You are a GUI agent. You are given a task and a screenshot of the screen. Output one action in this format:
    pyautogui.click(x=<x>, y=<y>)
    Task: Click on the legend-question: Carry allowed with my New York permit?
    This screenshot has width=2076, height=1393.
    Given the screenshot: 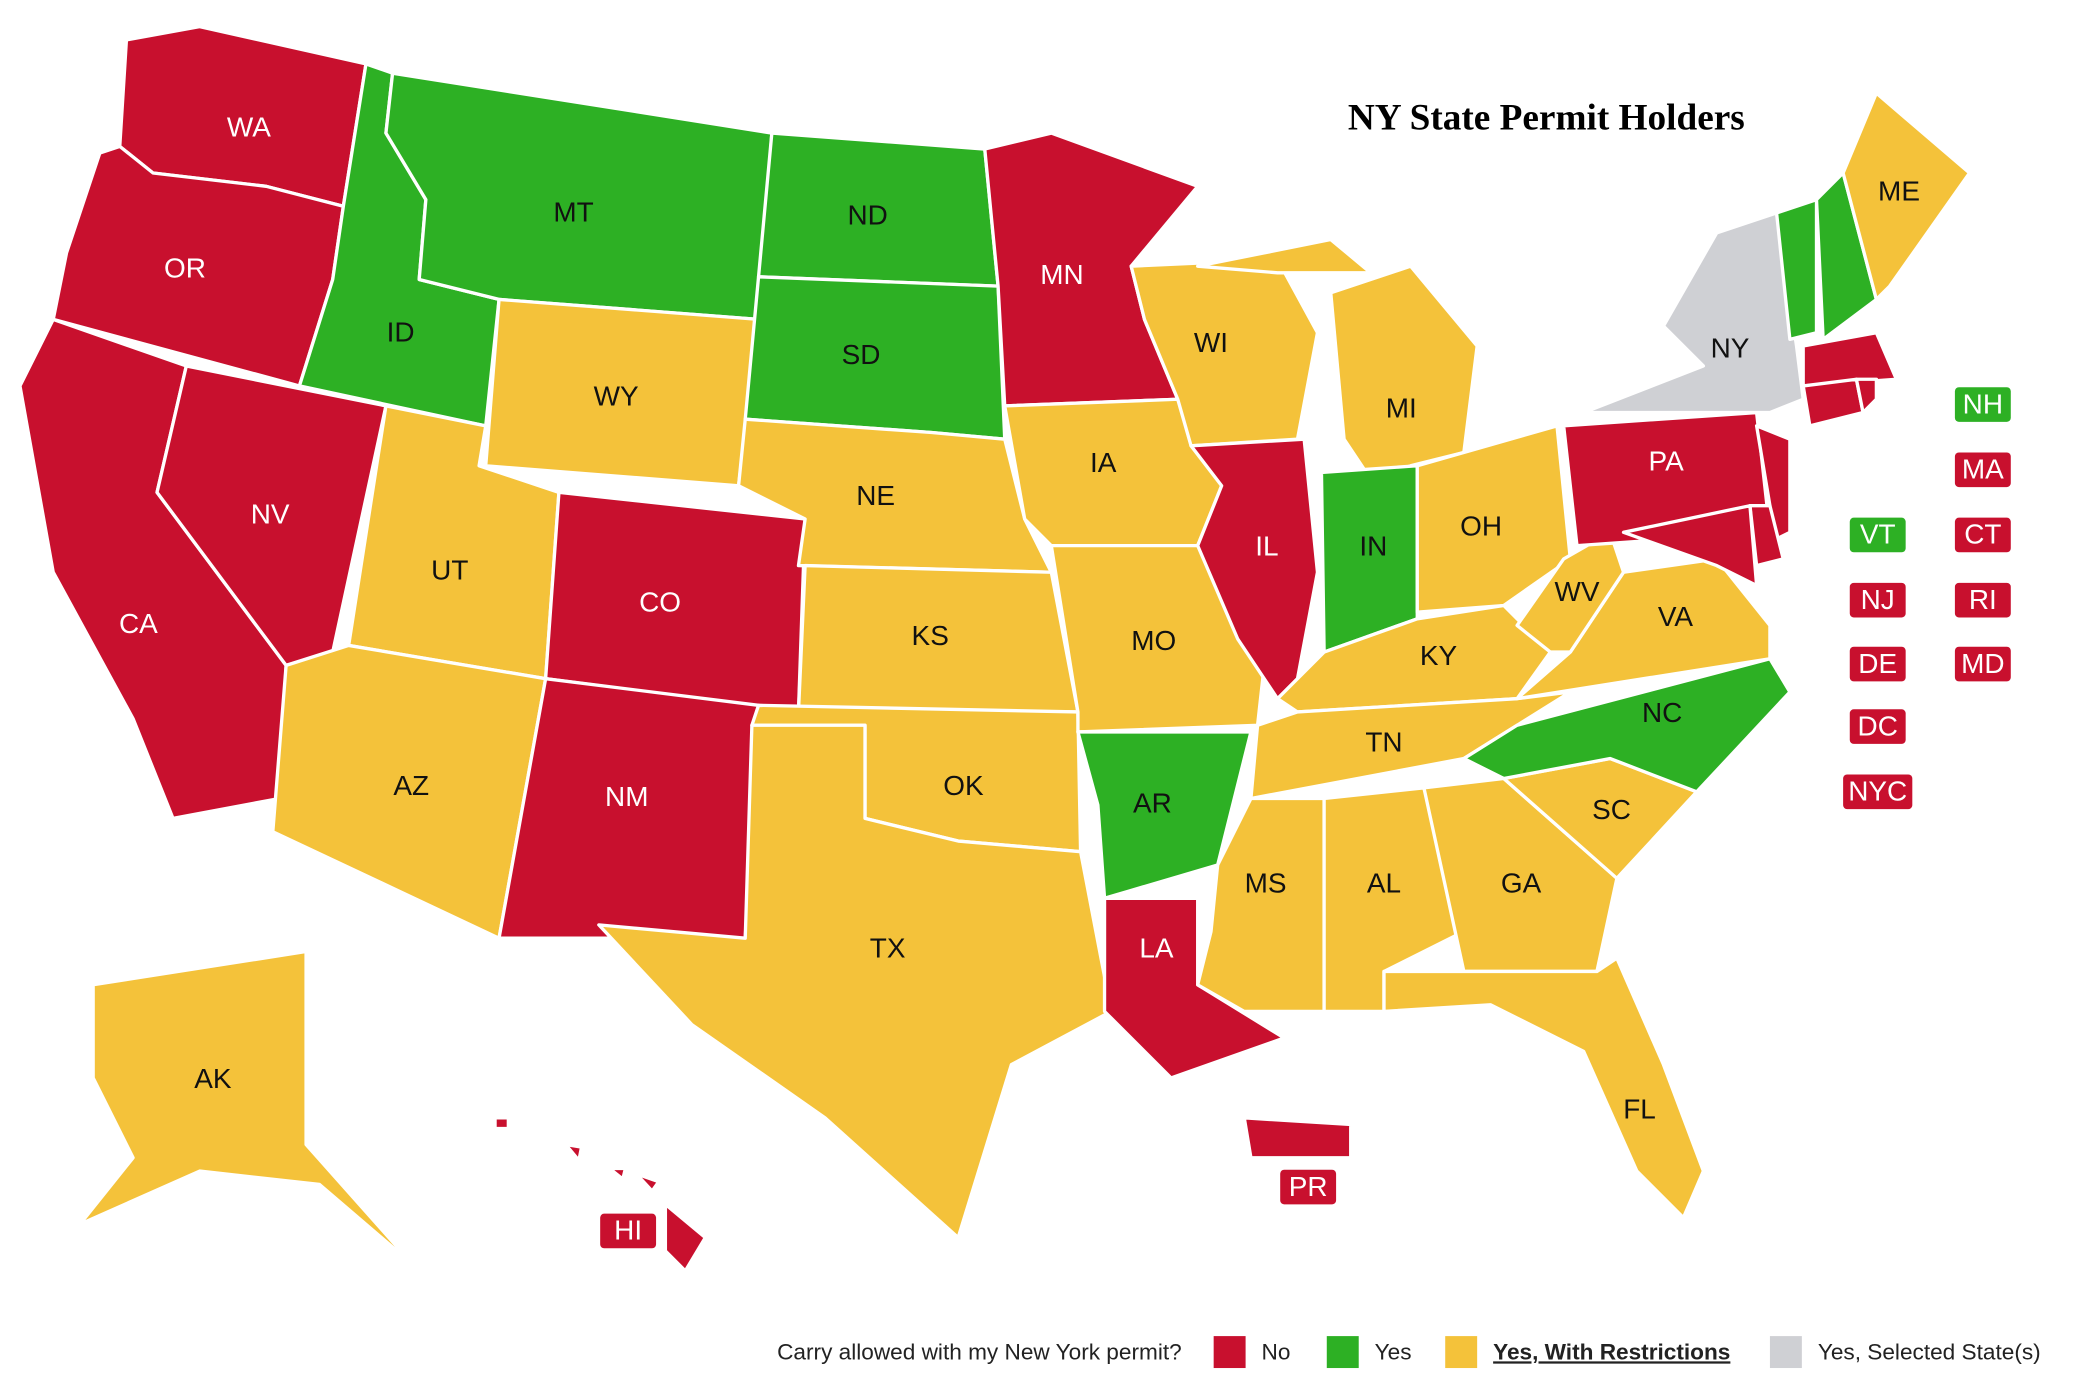 What is the action you would take?
    pyautogui.click(x=979, y=1351)
    